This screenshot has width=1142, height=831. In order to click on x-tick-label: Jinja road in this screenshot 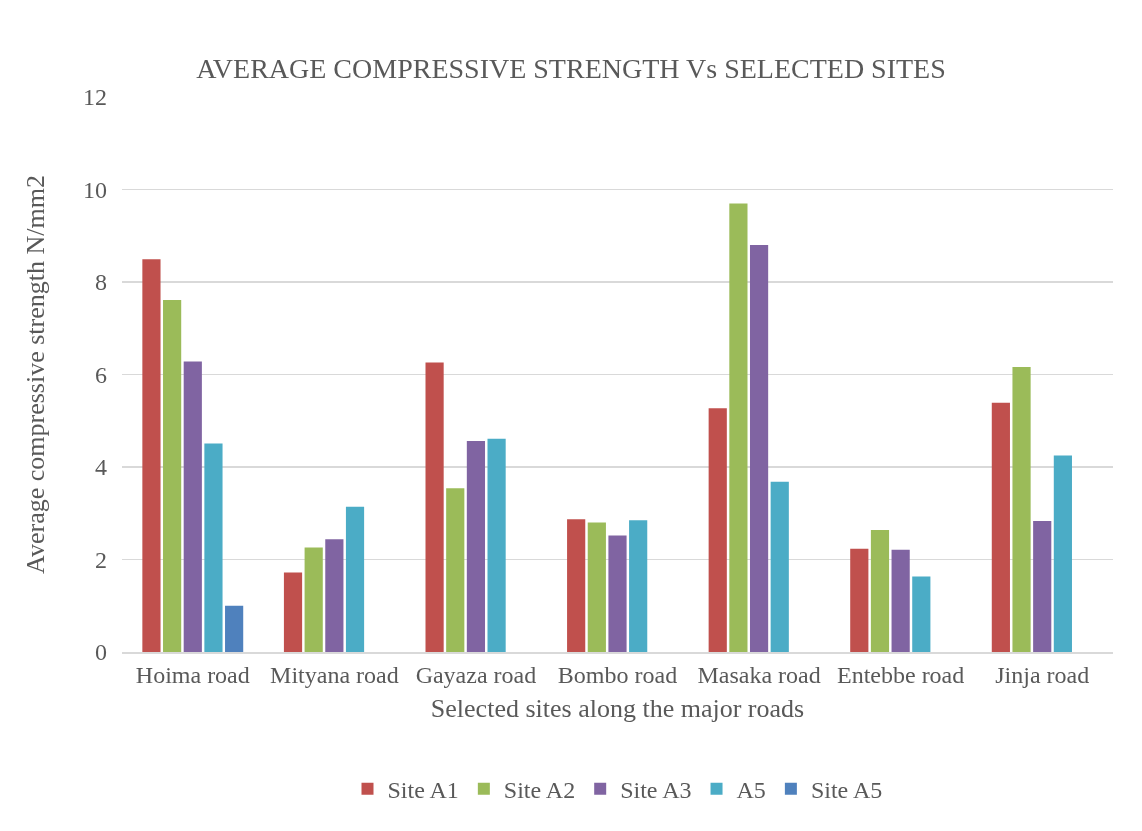, I will do `click(1042, 674)`.